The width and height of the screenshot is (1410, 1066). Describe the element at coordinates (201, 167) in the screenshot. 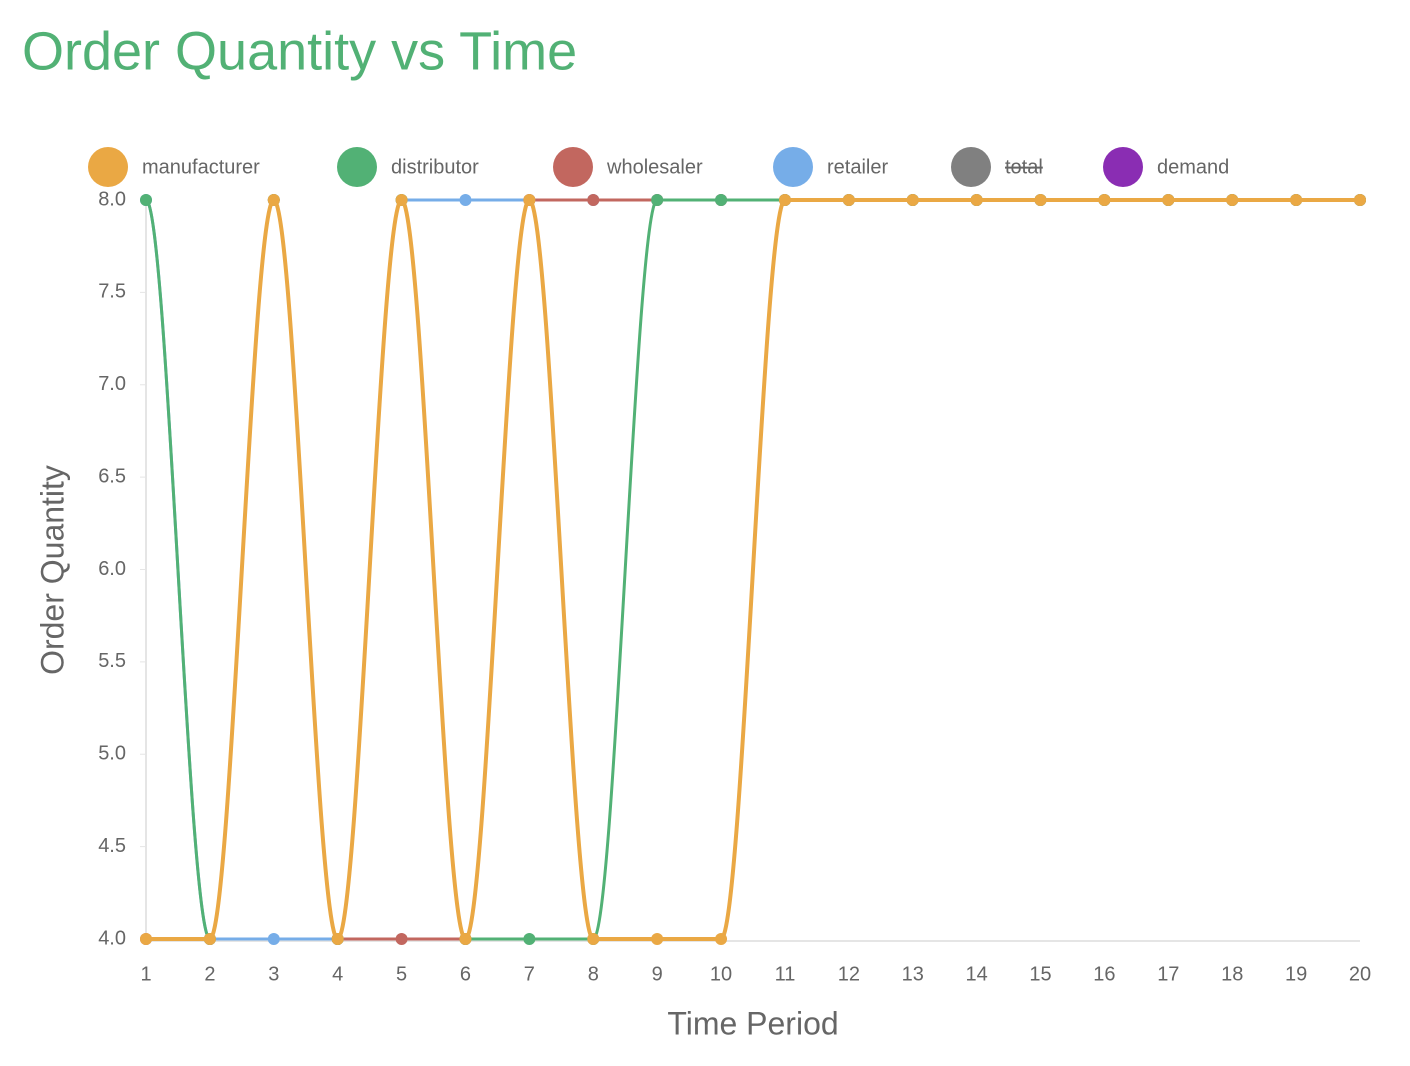

I see `legend-label: manufacturer` at that location.